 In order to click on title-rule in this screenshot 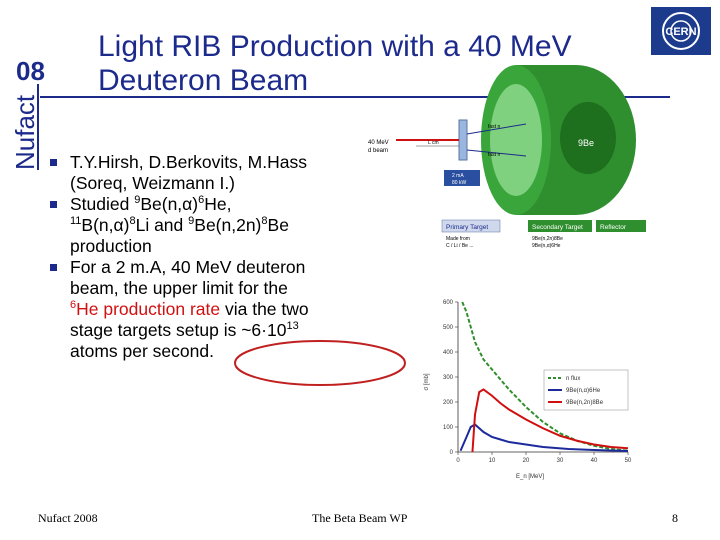, I will do `click(355, 97)`.